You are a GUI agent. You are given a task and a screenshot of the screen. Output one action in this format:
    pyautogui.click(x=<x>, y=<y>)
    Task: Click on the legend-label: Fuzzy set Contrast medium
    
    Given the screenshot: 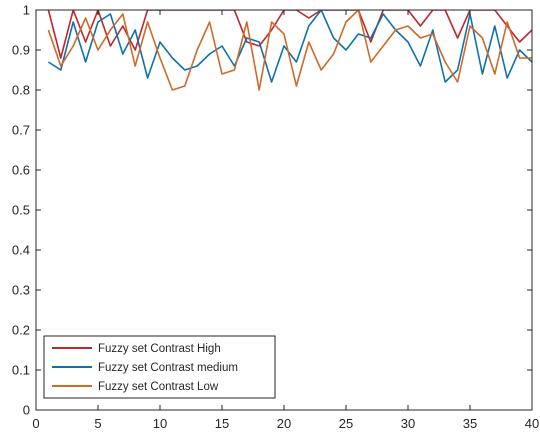 What is the action you would take?
    pyautogui.click(x=168, y=368)
    